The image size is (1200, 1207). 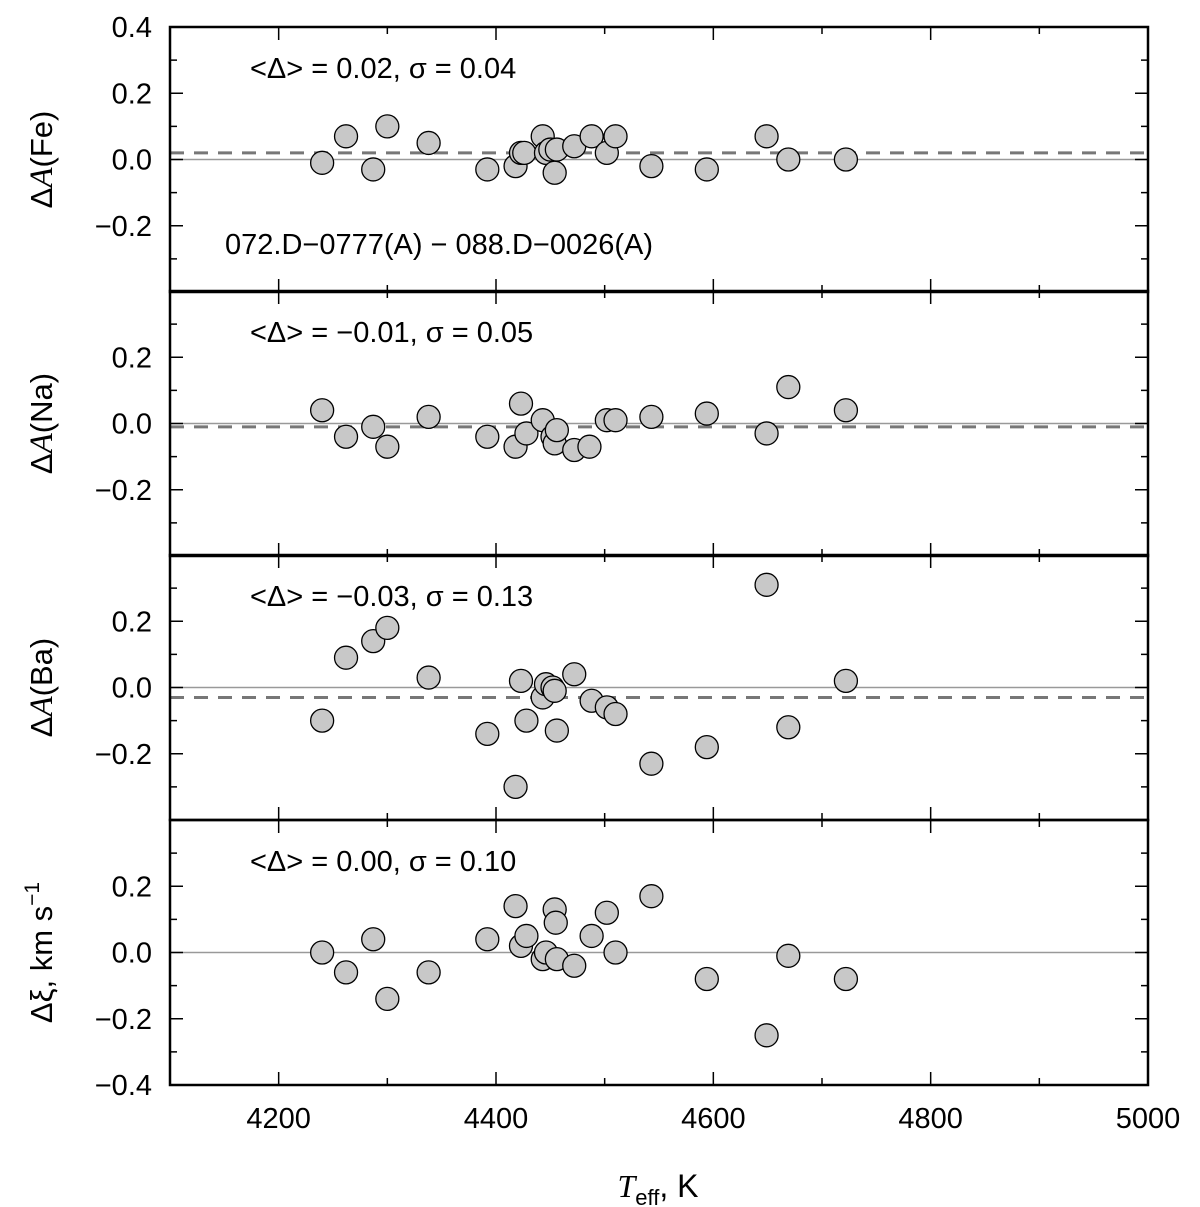 What do you see at coordinates (132, 161) in the screenshot?
I see `y-tick-label-fe: 0.0` at bounding box center [132, 161].